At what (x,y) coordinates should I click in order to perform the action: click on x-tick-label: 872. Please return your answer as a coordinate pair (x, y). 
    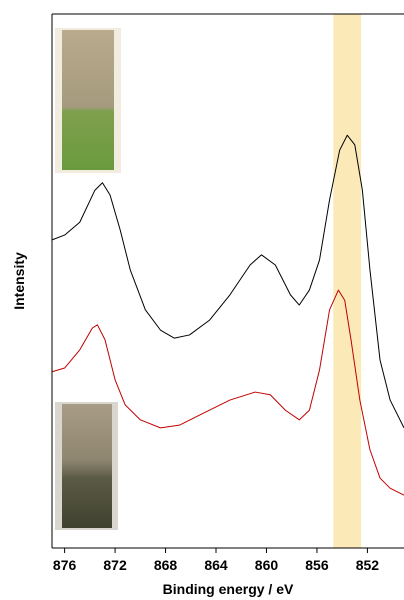
    Looking at the image, I should click on (115, 565).